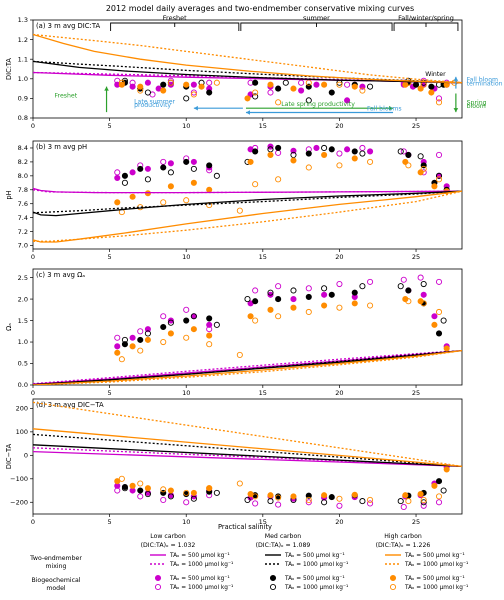 This screenshot has width=504, height=600. What do you see at coordinates (23, 176) in the screenshot?
I see `y-tick-label: 8.0` at bounding box center [23, 176].